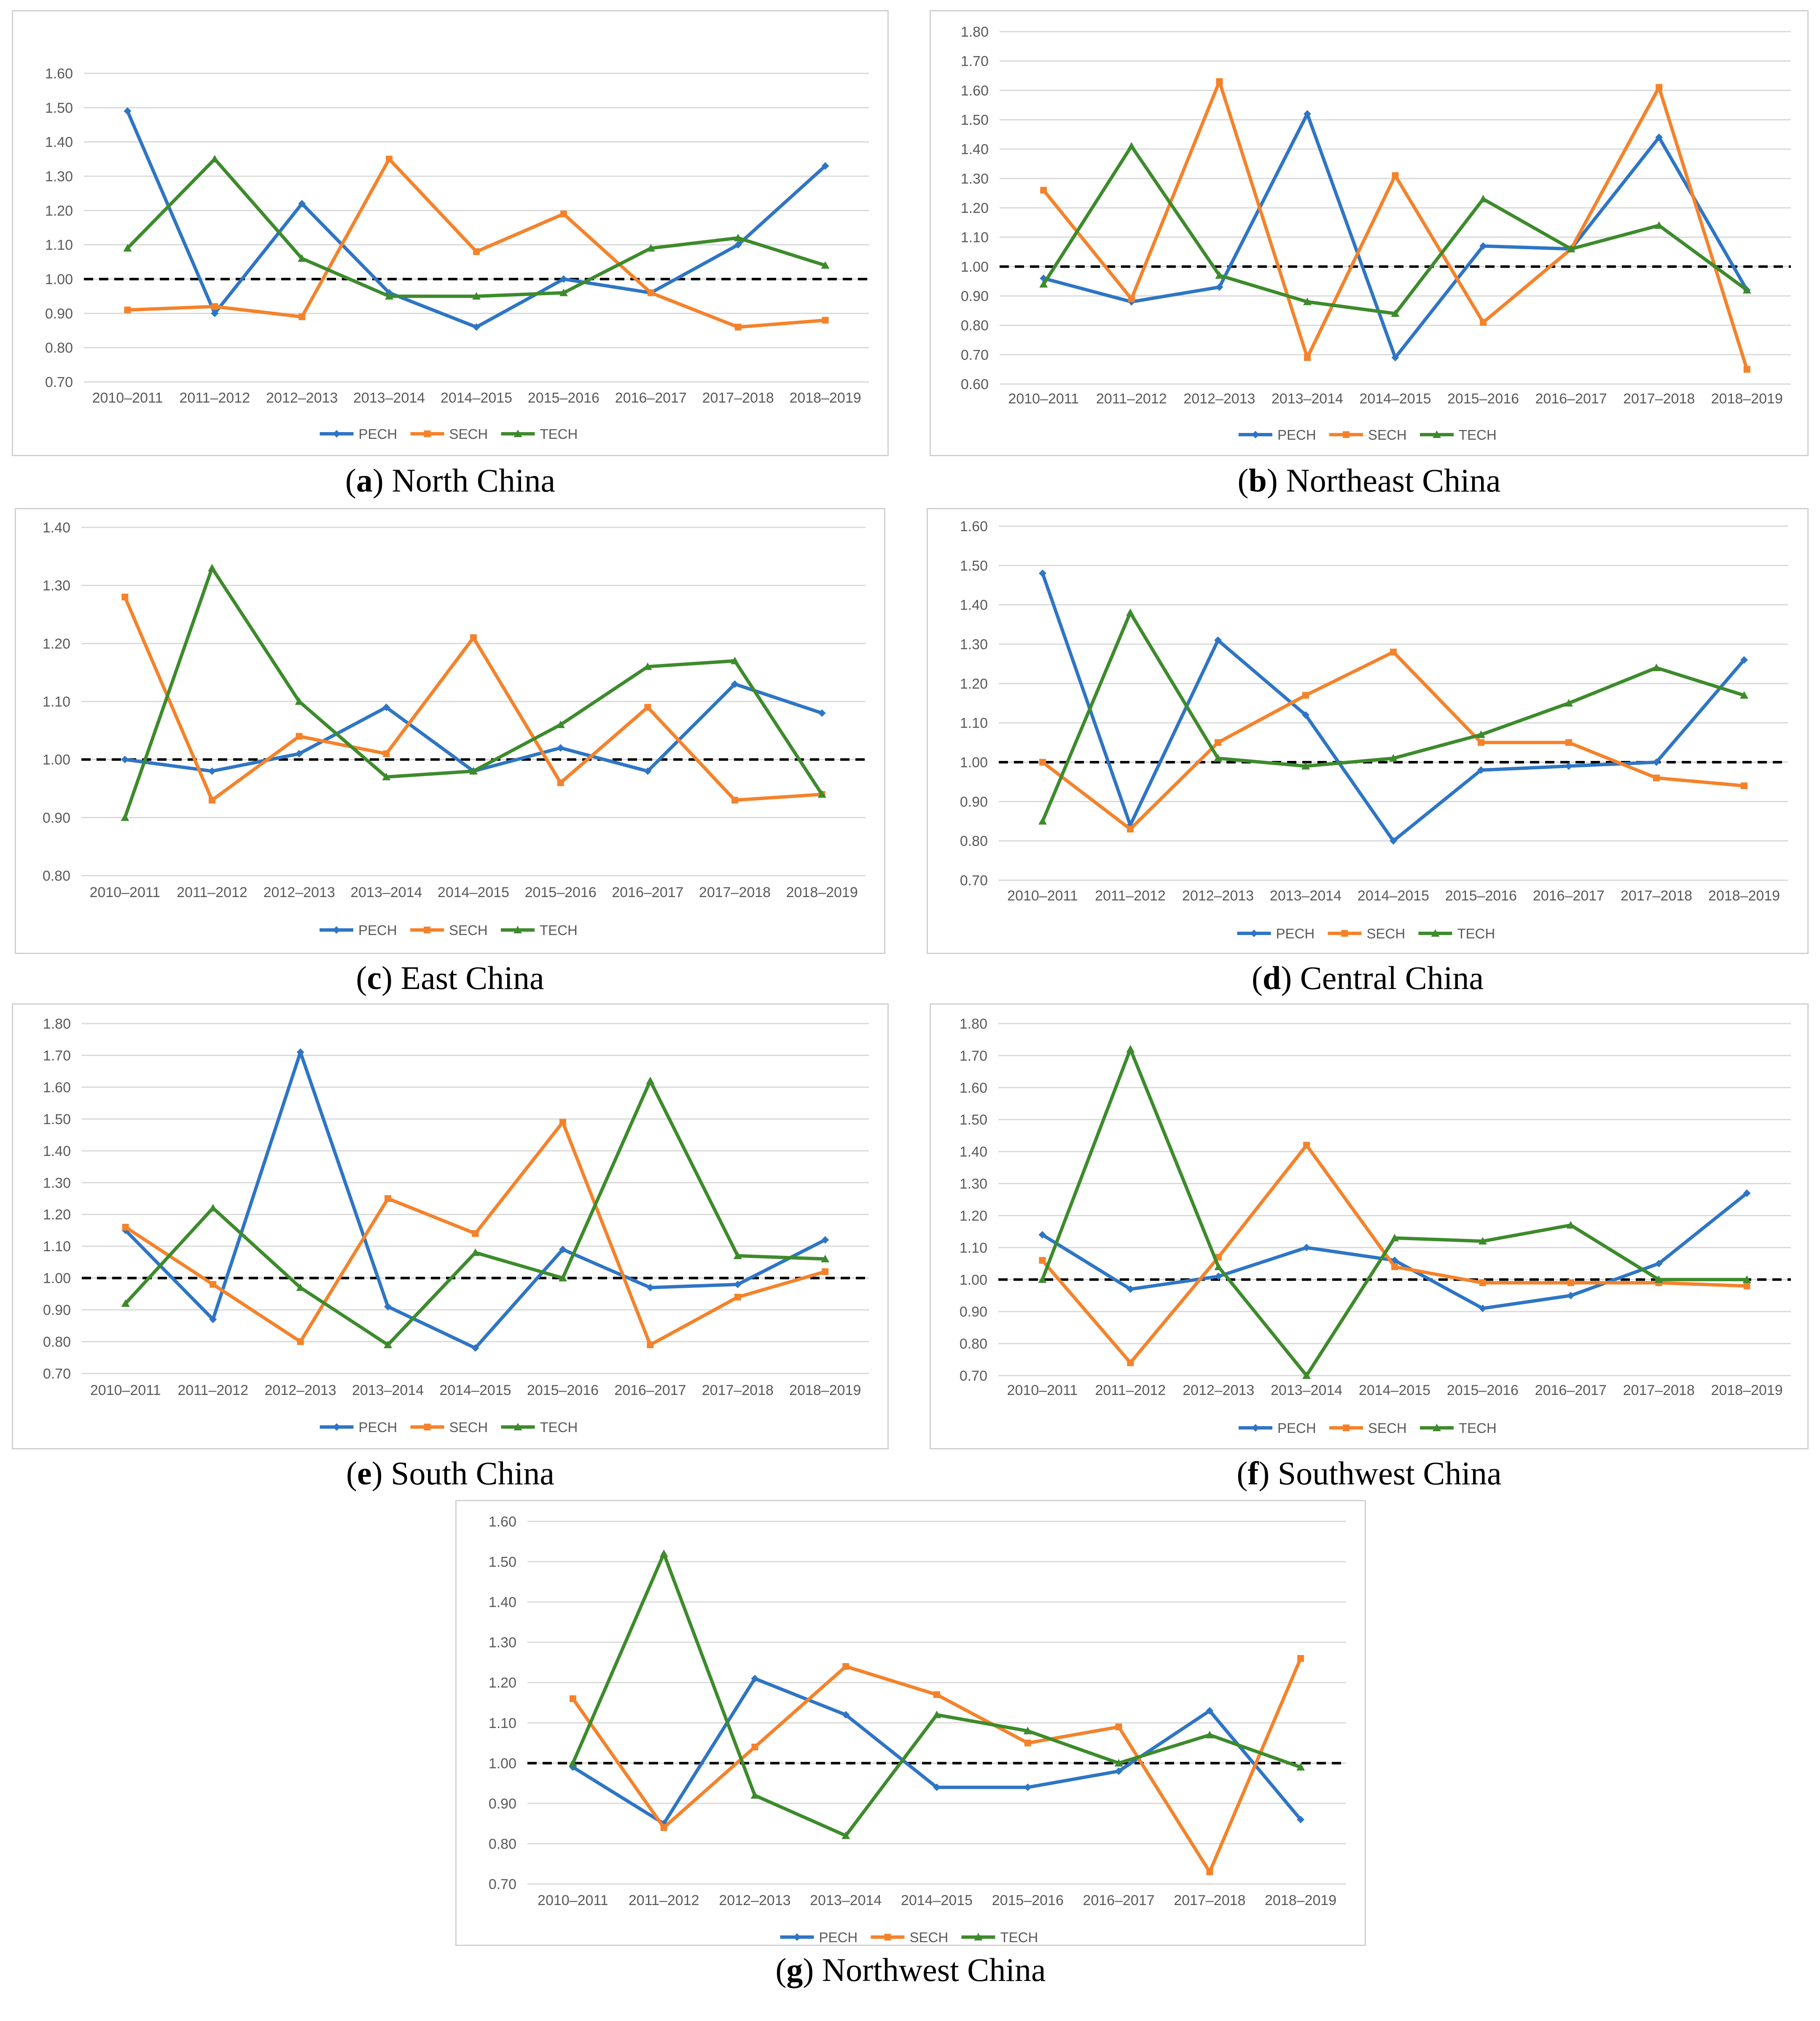 The image size is (1820, 2021). I want to click on chart-a-x-tick-label: 2013–2014, so click(389, 398).